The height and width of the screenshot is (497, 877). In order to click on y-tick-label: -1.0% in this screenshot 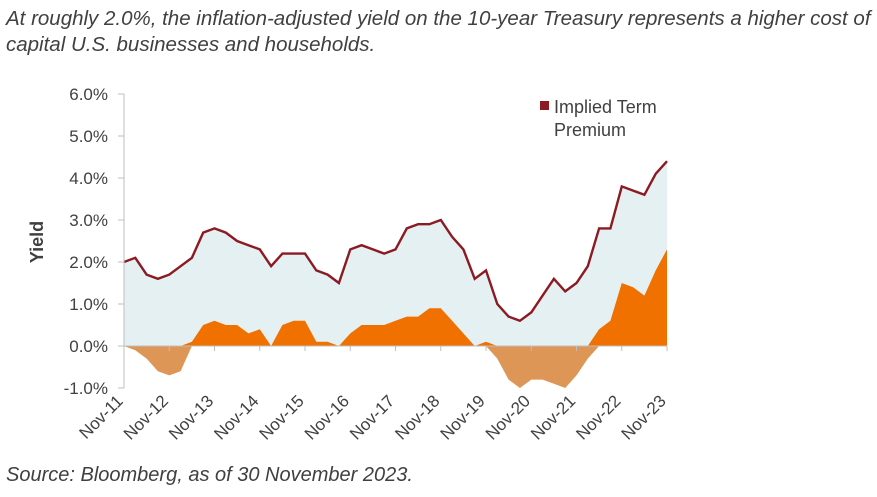, I will do `click(86, 388)`.